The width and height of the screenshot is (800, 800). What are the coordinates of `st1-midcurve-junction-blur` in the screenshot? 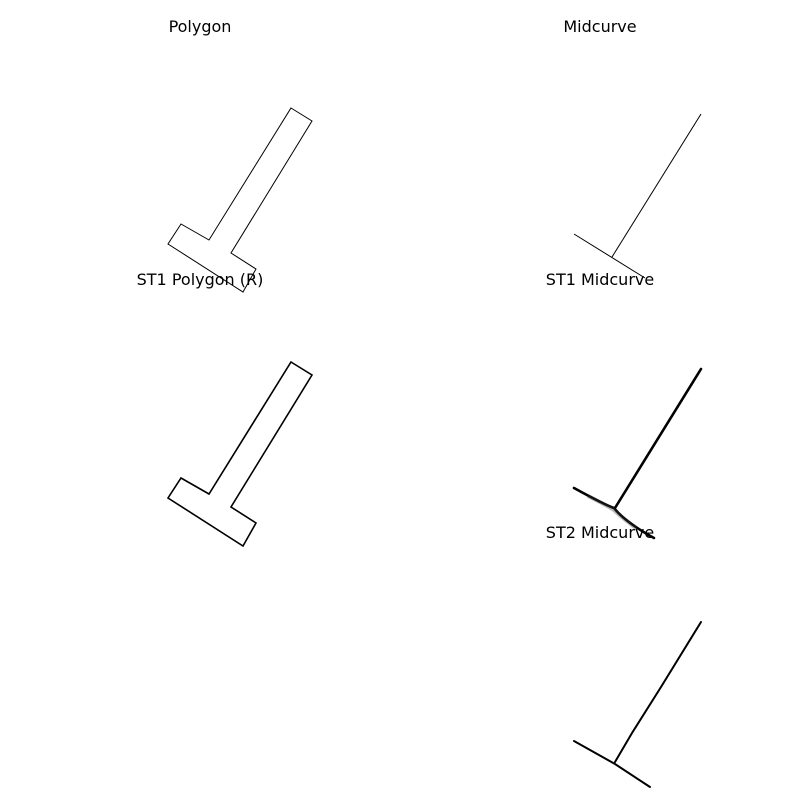 It's located at (612, 512).